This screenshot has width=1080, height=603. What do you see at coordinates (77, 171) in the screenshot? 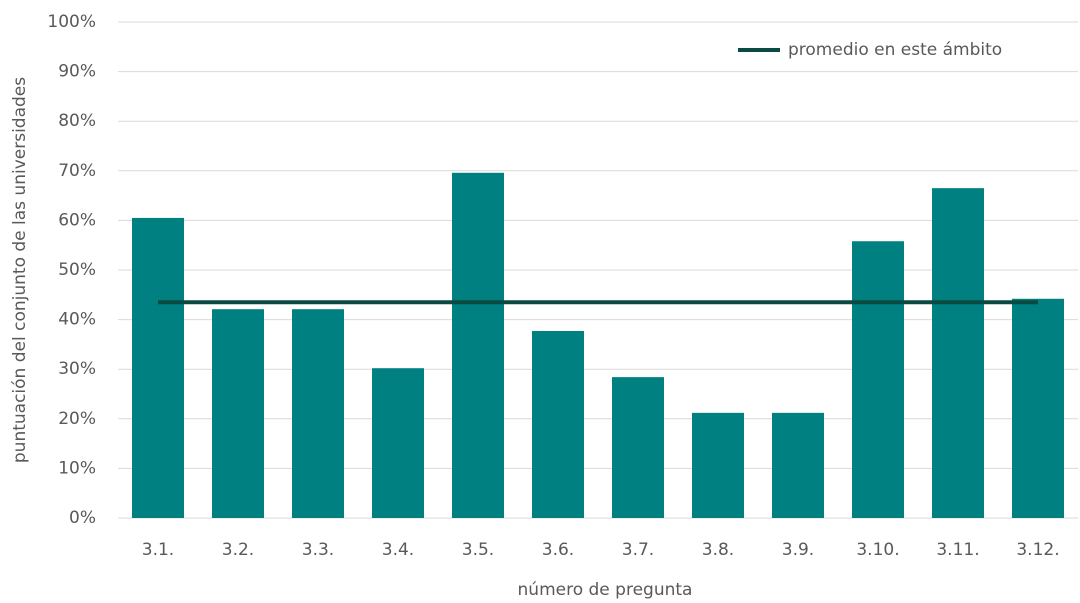
I see `y-tick-label: 70%` at bounding box center [77, 171].